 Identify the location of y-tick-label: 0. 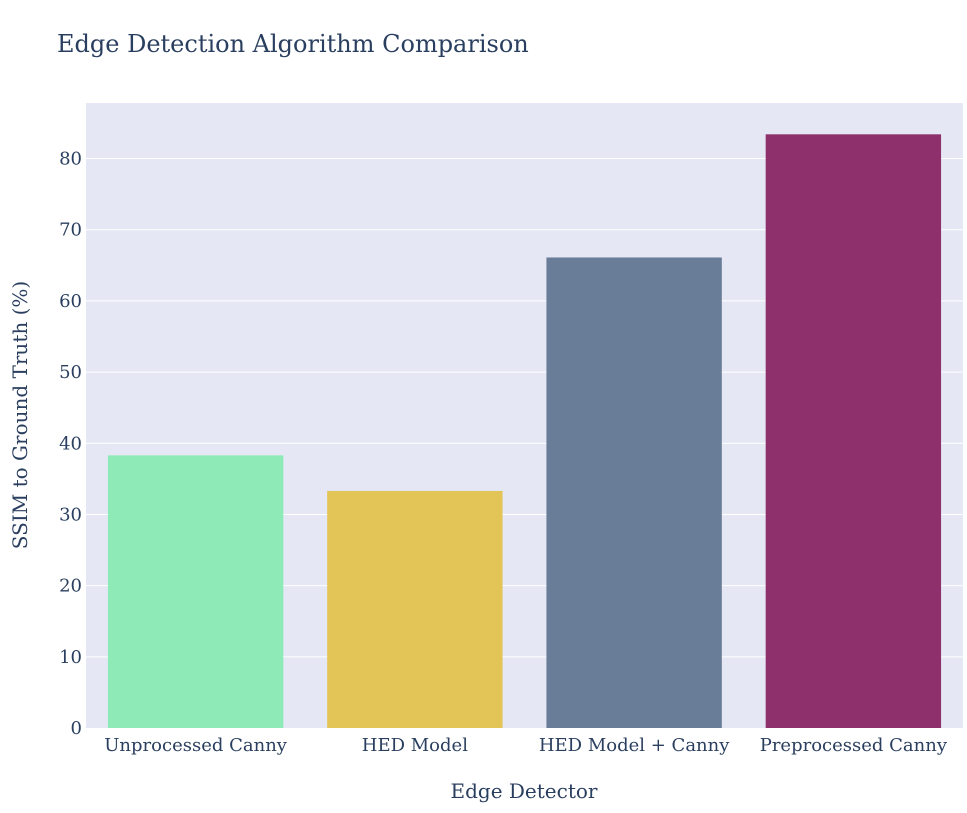
(76, 728).